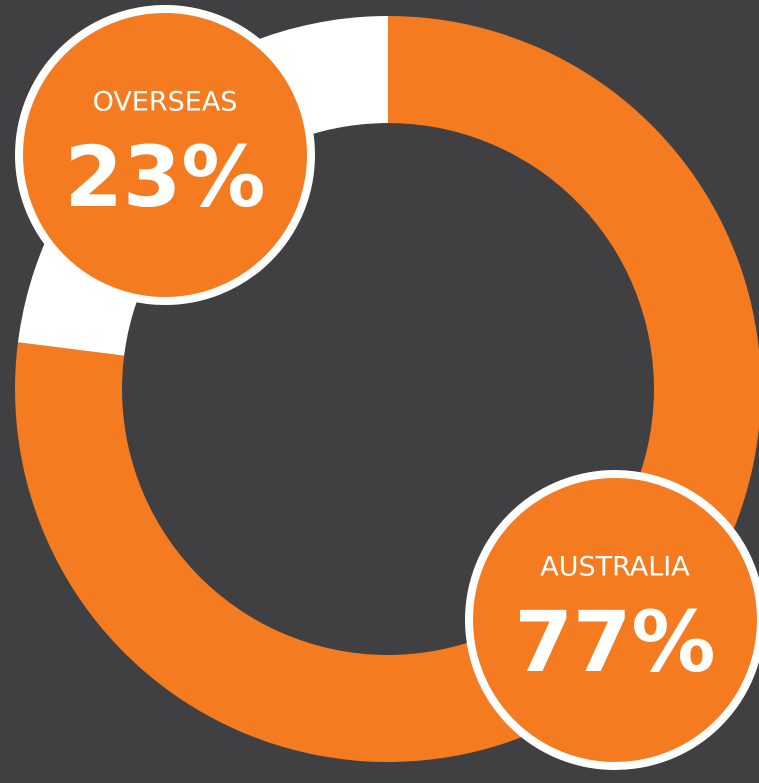 Image resolution: width=759 pixels, height=783 pixels. I want to click on slice-value: 23%, so click(164, 177).